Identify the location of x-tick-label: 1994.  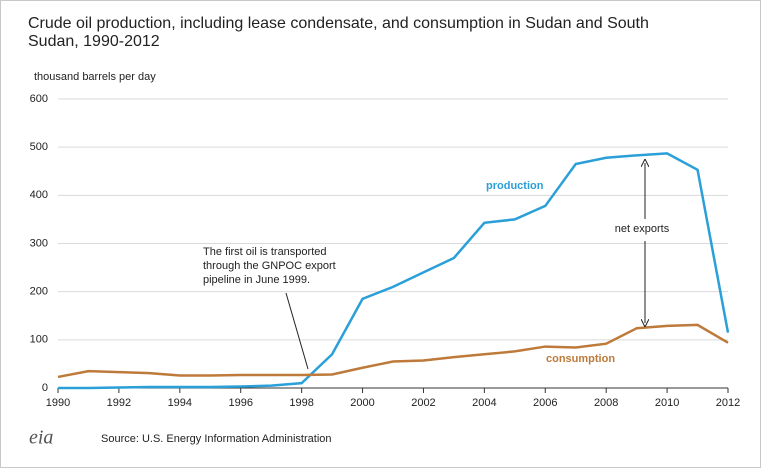
(180, 403).